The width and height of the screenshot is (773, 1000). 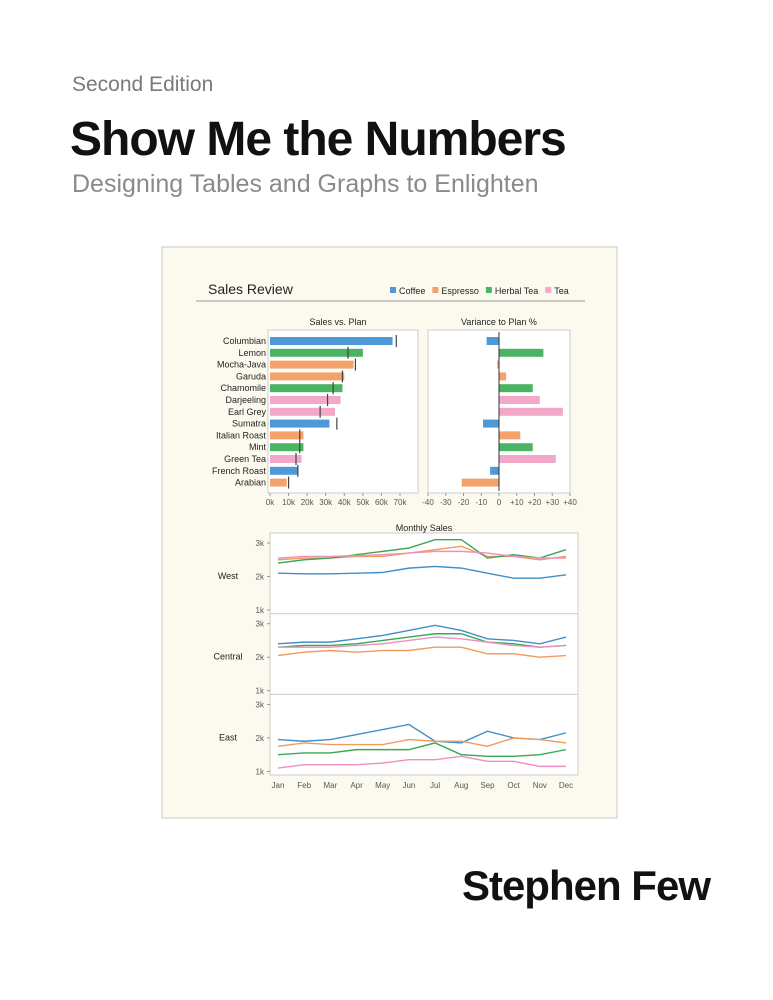 I want to click on legend-label: Herbal Tea, so click(x=516, y=291).